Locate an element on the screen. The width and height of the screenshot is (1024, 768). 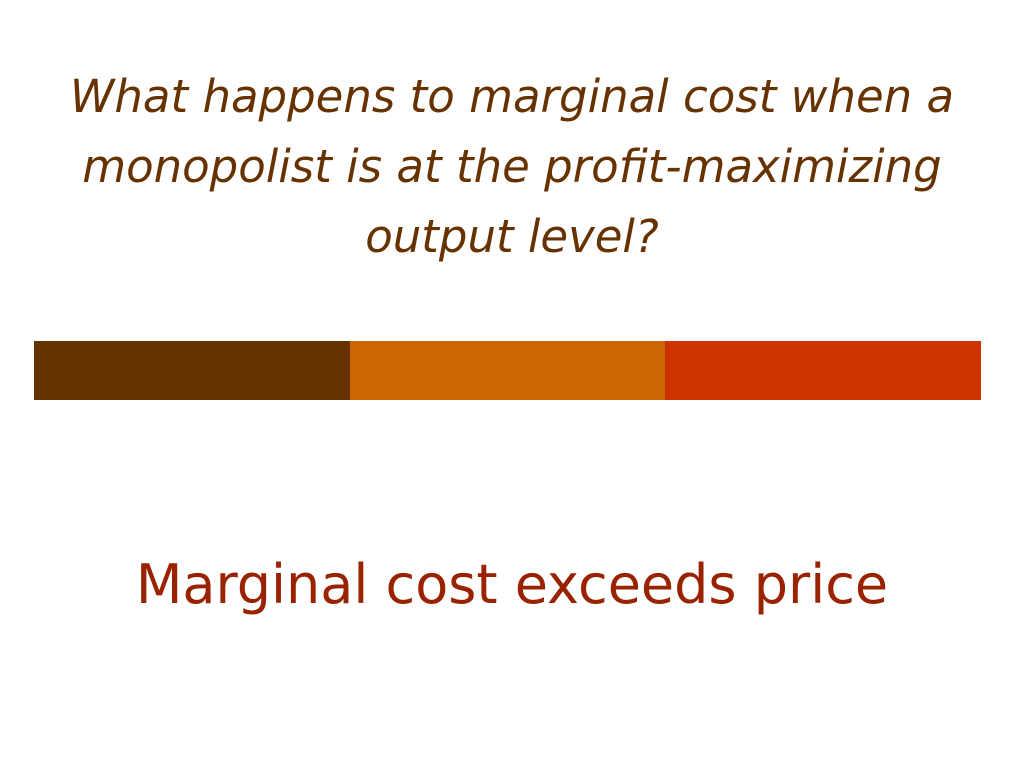
answer-text: Marginal cost exceeds price is located at coordinates (512, 584).